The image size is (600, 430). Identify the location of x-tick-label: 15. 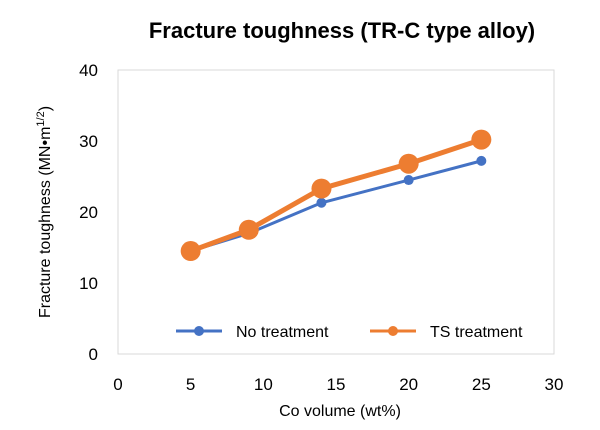
(336, 384).